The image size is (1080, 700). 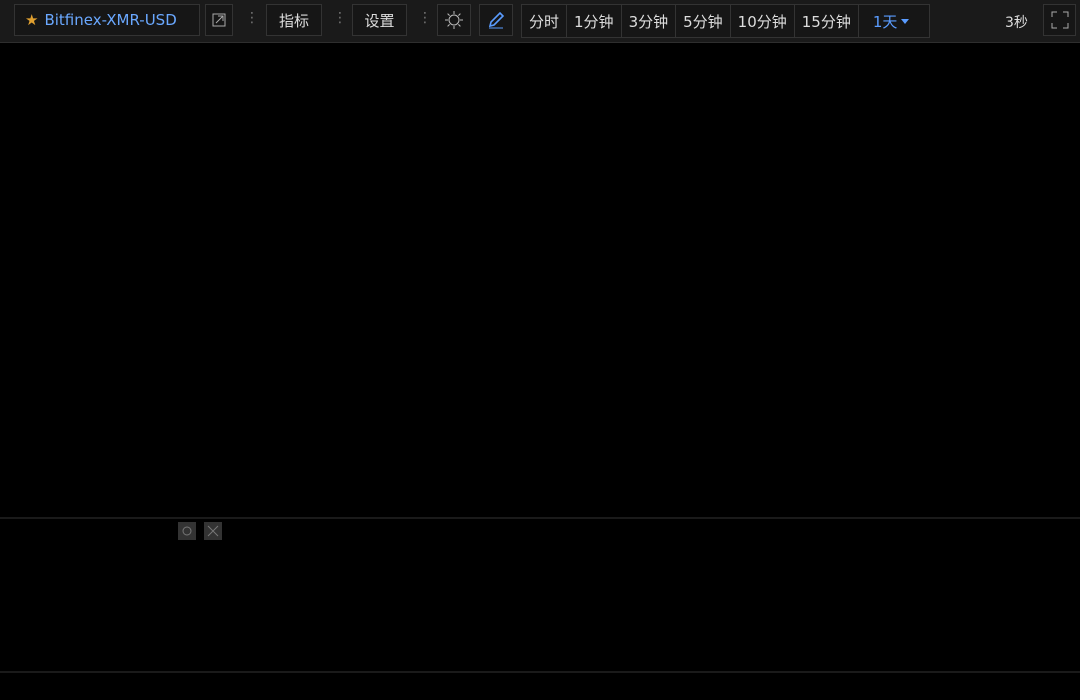 I want to click on indicators-button: 指标, so click(x=294, y=20).